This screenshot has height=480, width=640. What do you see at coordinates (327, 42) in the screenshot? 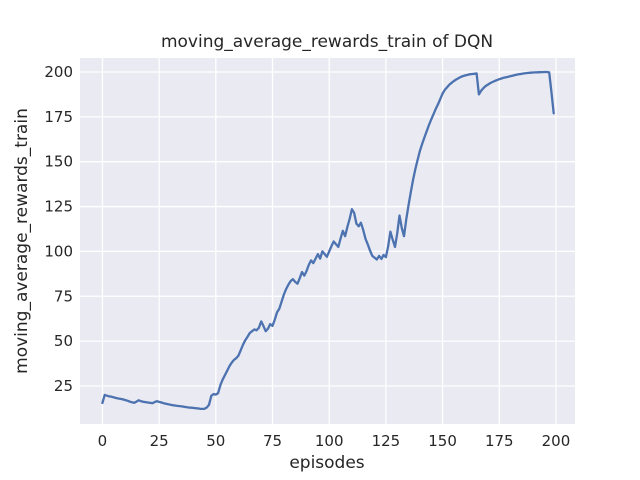
I see `chart-title: moving_average_rewards_train of DQN` at bounding box center [327, 42].